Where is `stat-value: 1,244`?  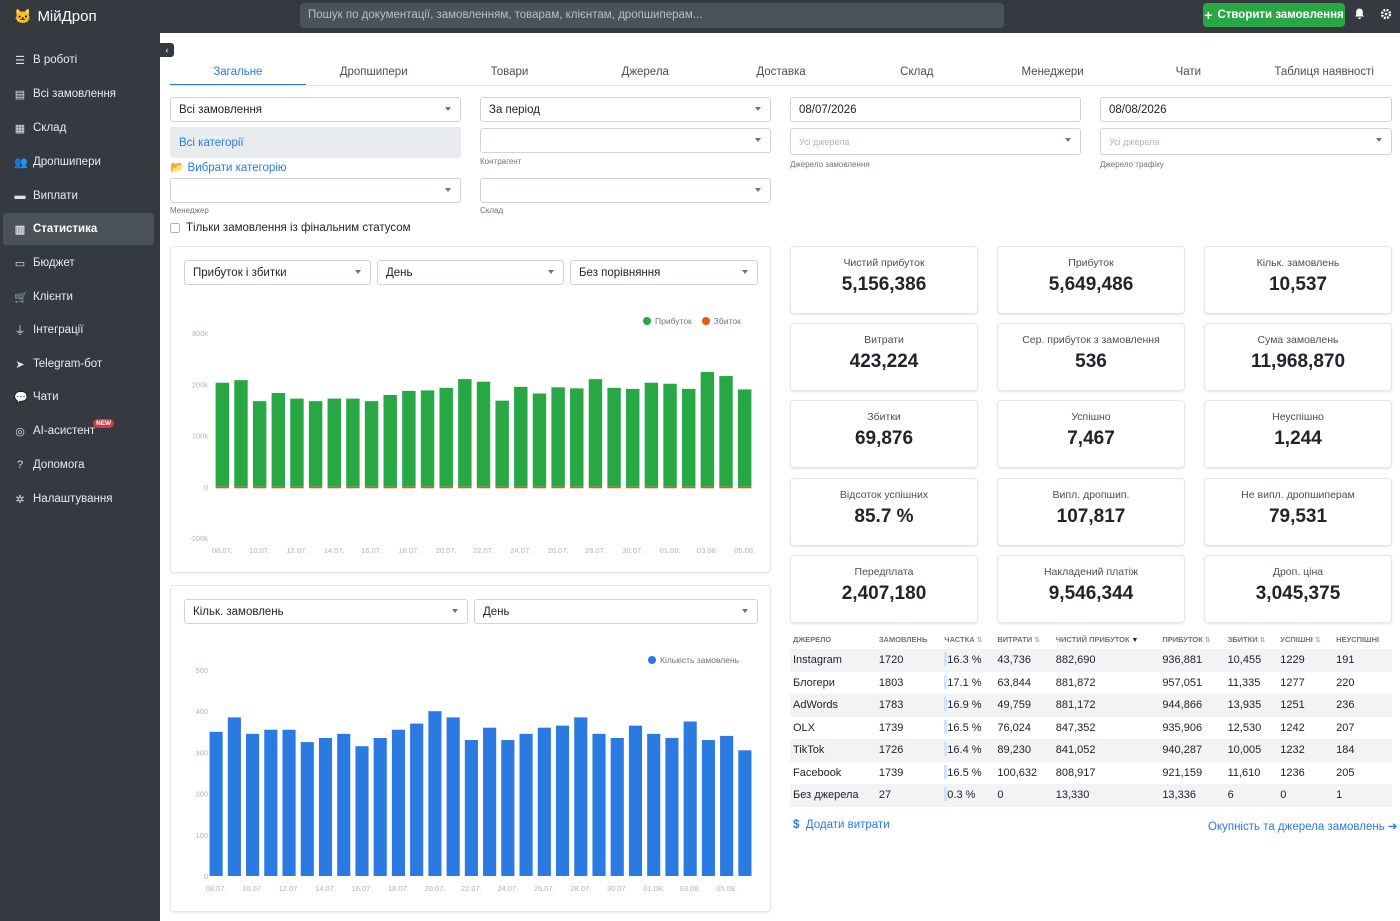
stat-value: 1,244 is located at coordinates (1298, 438).